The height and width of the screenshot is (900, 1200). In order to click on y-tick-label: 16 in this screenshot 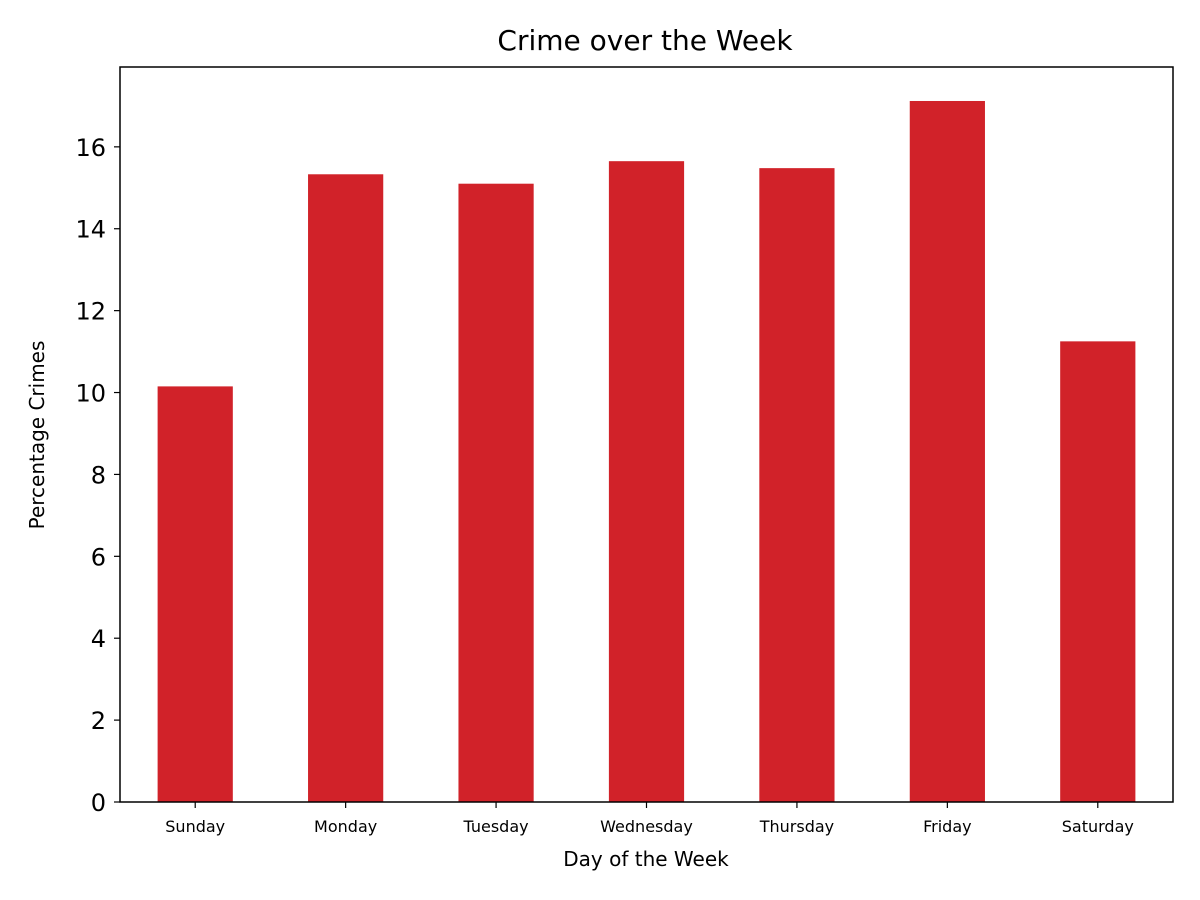, I will do `click(90, 148)`.